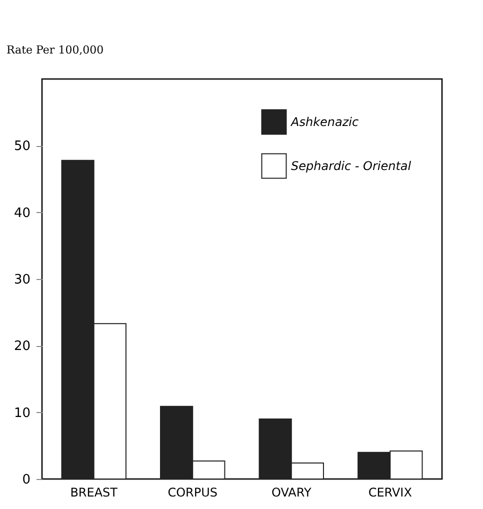 This screenshot has height=509, width=483. I want to click on y-tick-label: 10, so click(22, 413).